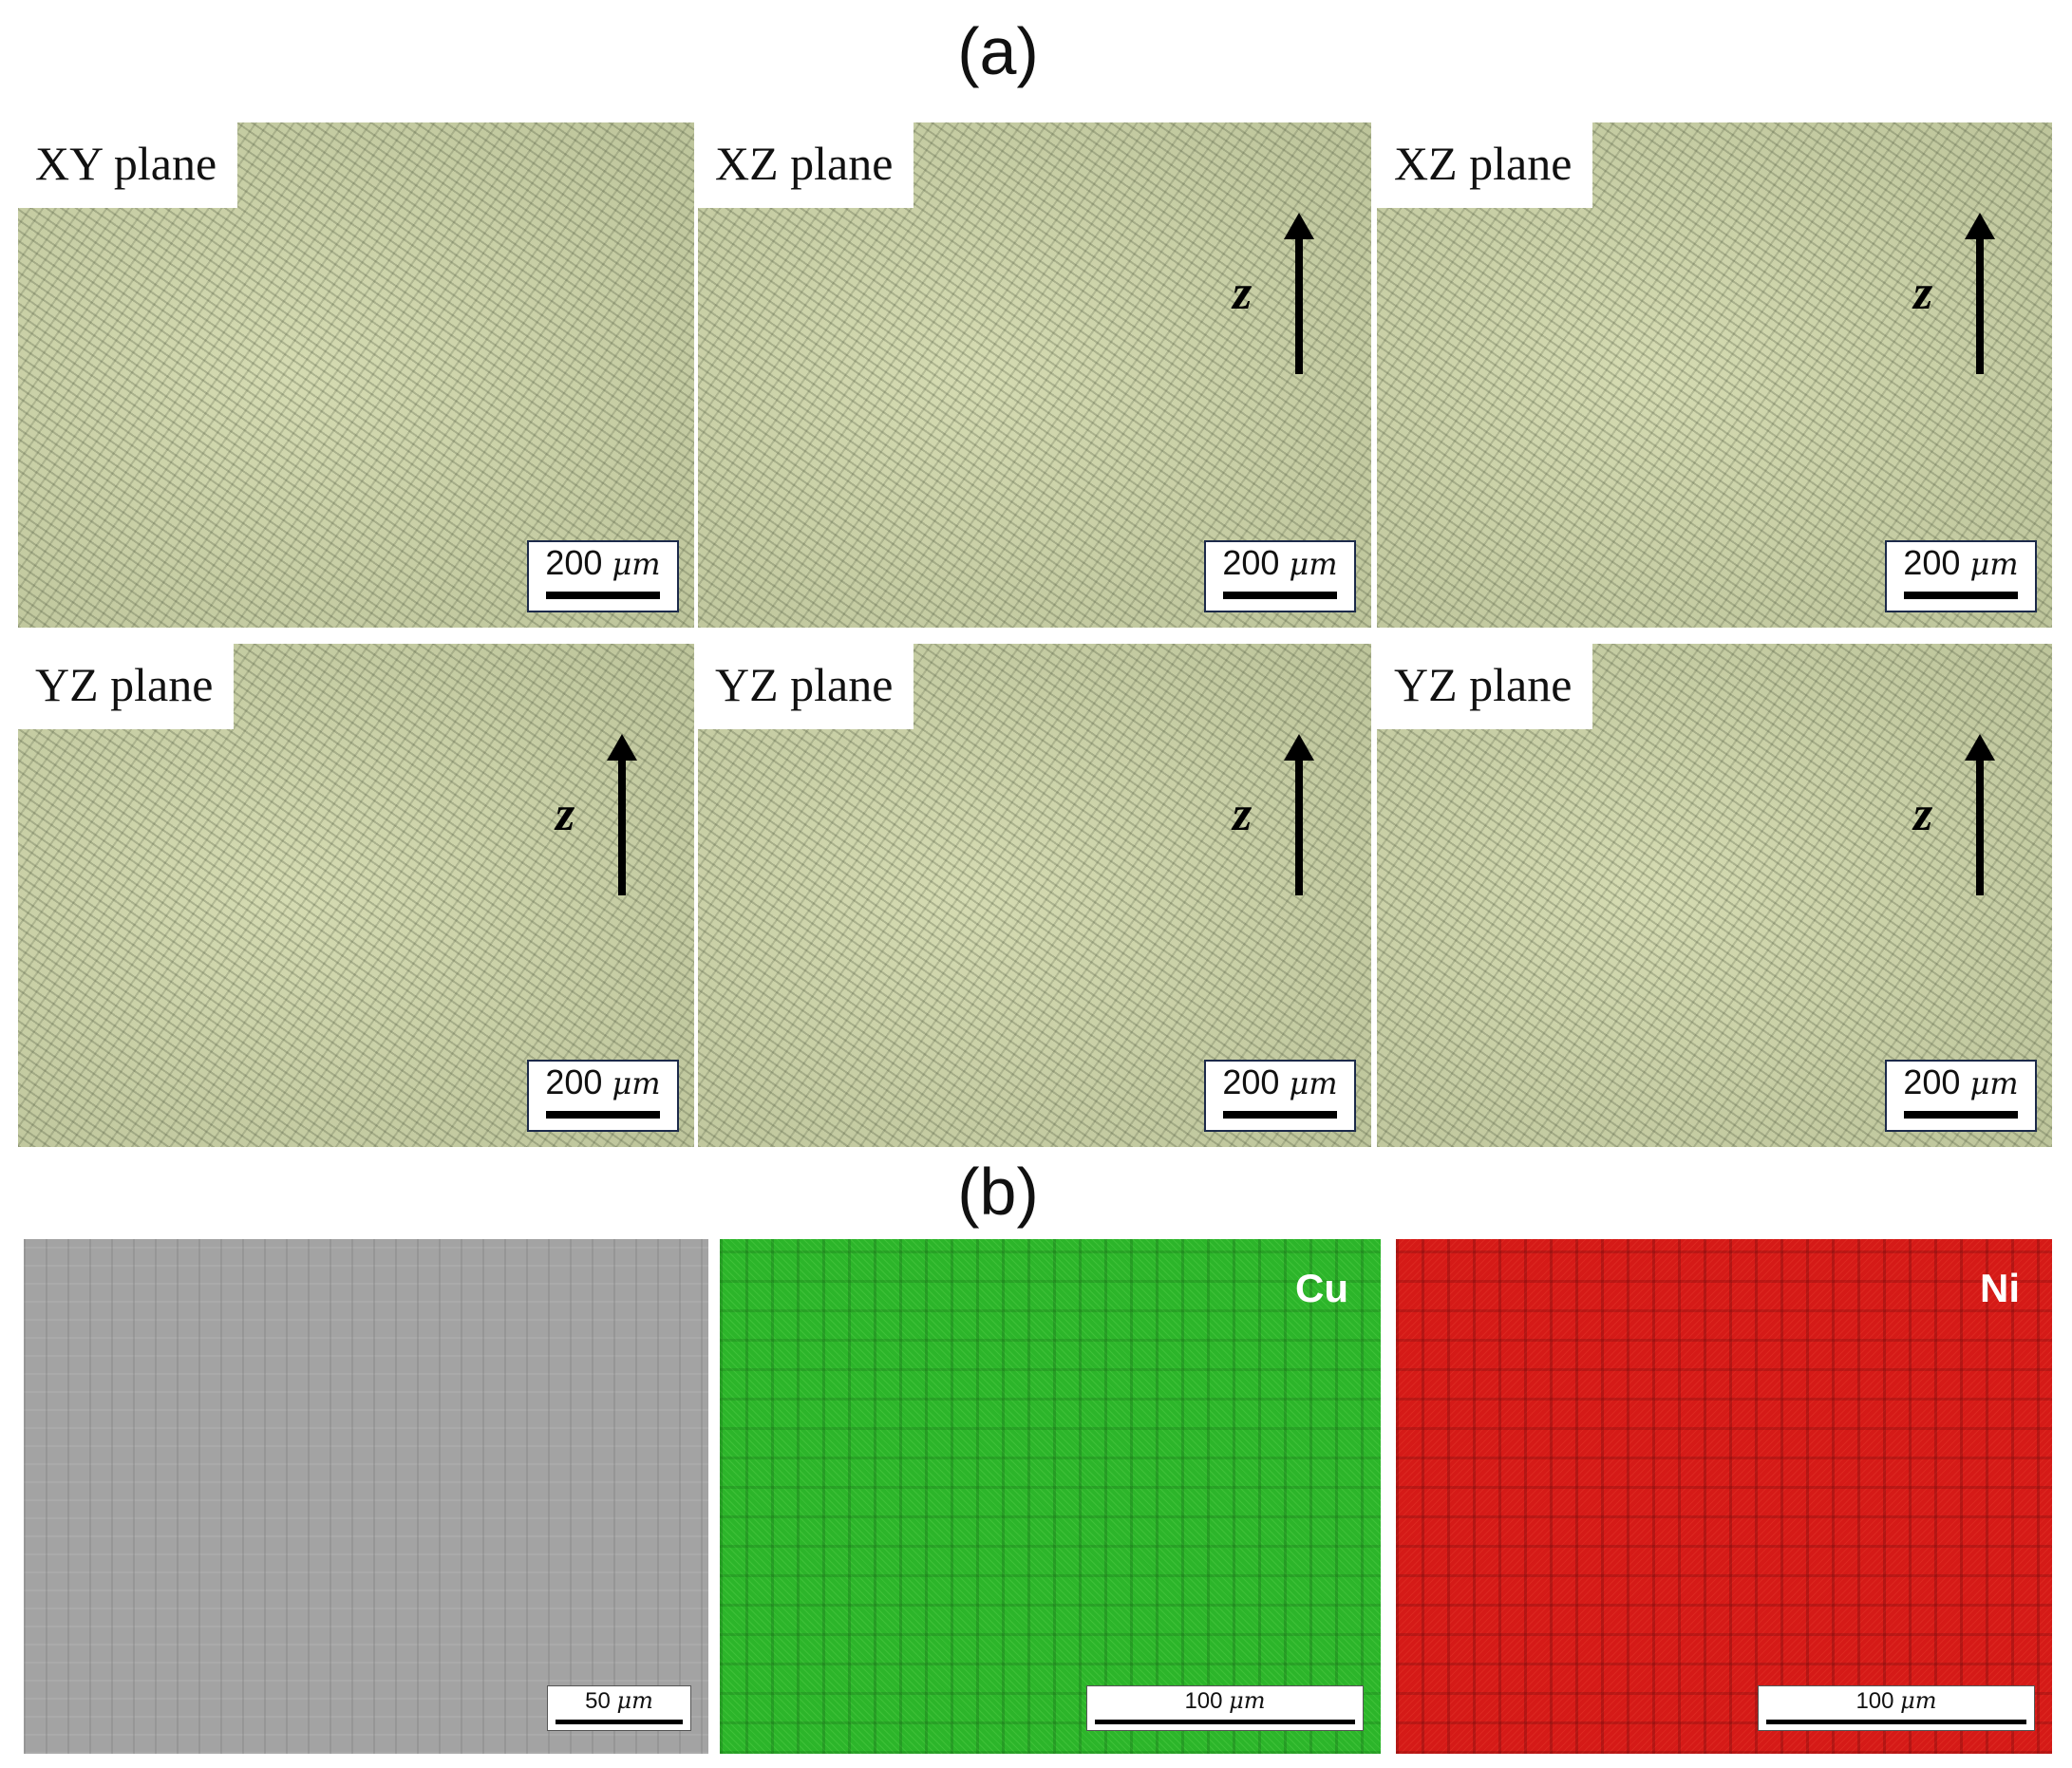 The width and height of the screenshot is (2072, 1768). What do you see at coordinates (998, 1192) in the screenshot?
I see `panel-label: (b)` at bounding box center [998, 1192].